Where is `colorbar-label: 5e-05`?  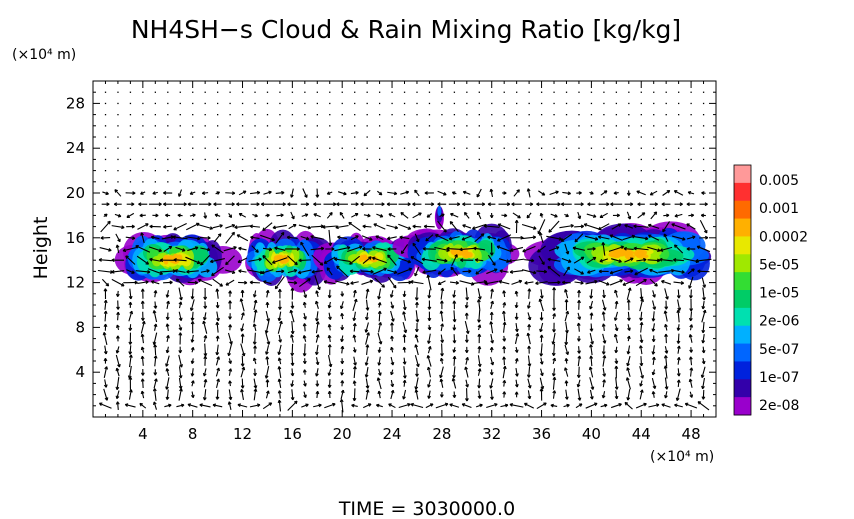 colorbar-label: 5e-05 is located at coordinates (779, 265).